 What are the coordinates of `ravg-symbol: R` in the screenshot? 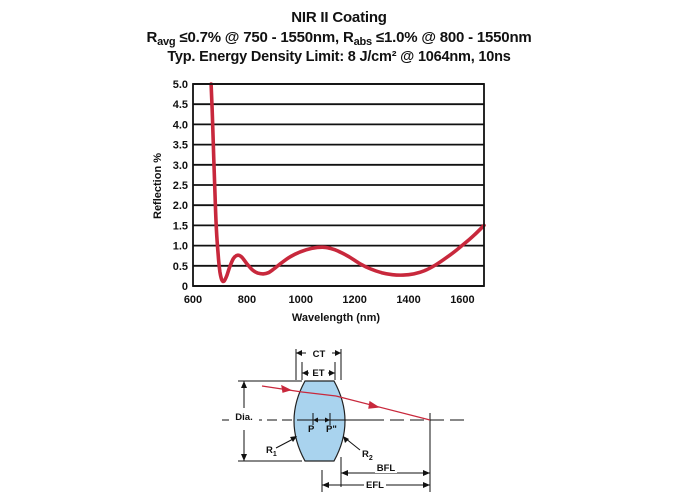 It's located at (152, 37).